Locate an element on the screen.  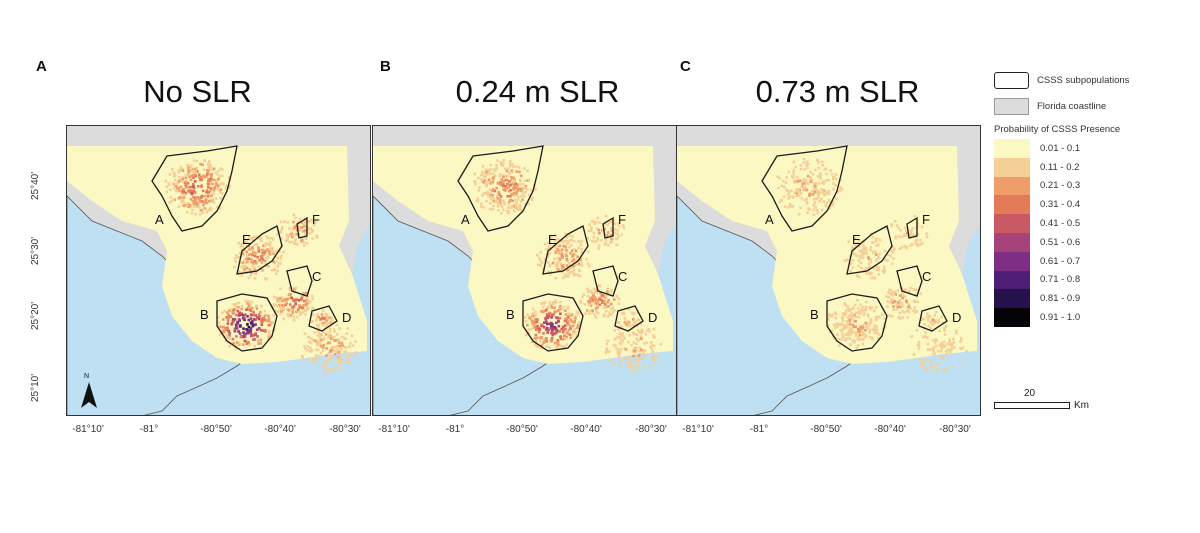
legend-class-label: 0.41 - 0.5 is located at coordinates (1060, 224).